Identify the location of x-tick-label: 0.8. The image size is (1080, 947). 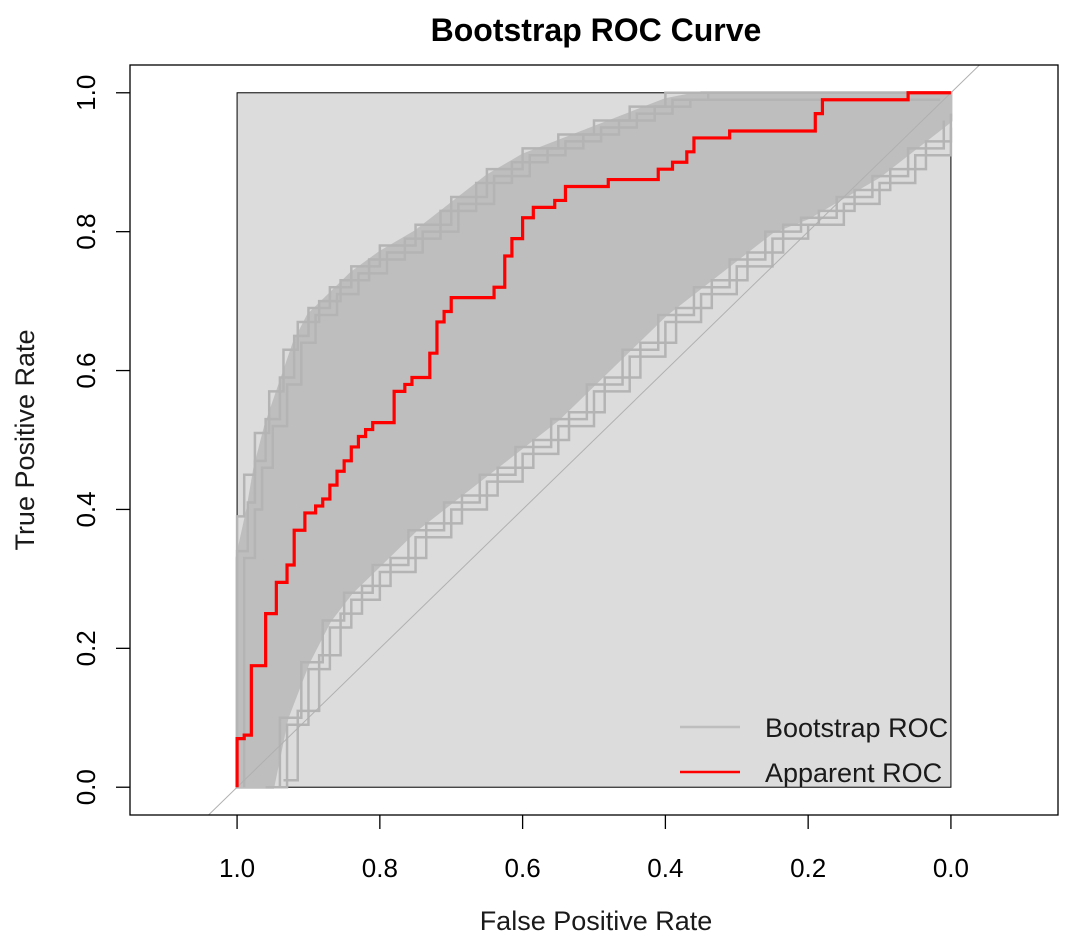
(380, 868).